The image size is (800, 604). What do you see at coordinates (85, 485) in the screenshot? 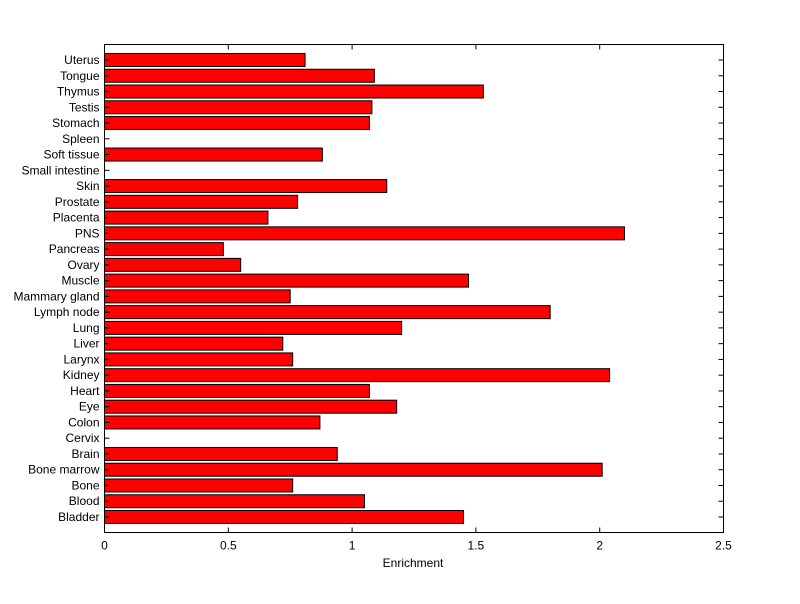
I see `y-tick-label: Bone` at bounding box center [85, 485].